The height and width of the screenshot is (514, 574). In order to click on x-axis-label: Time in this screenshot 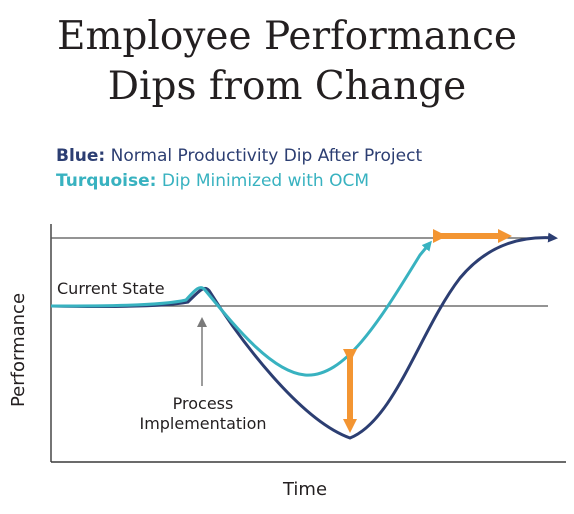, I will do `click(304, 489)`.